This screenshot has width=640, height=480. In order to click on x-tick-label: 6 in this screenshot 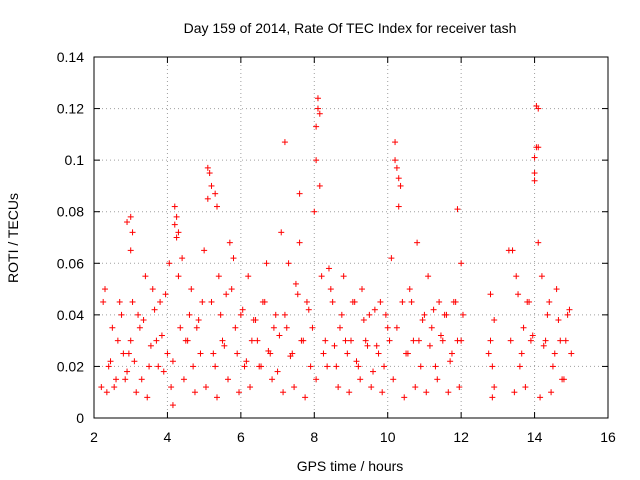, I will do `click(241, 437)`.